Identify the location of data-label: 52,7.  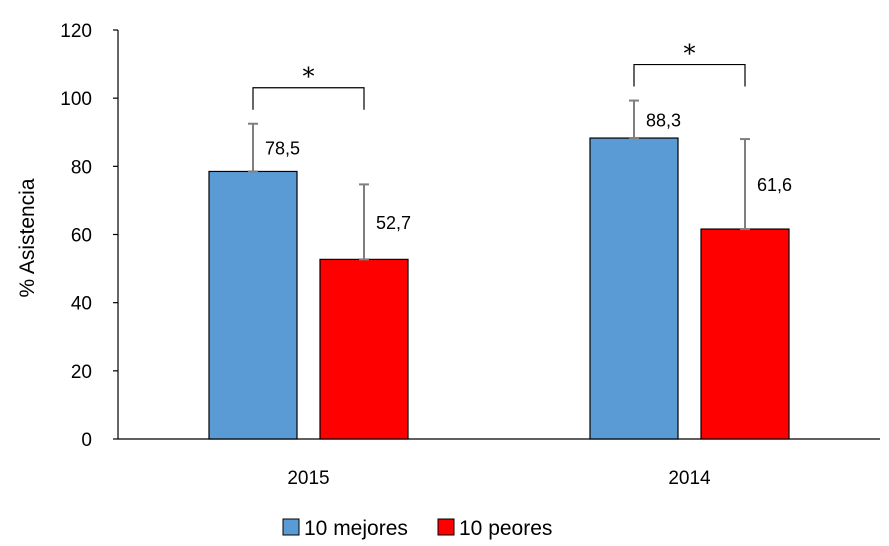
(393, 223).